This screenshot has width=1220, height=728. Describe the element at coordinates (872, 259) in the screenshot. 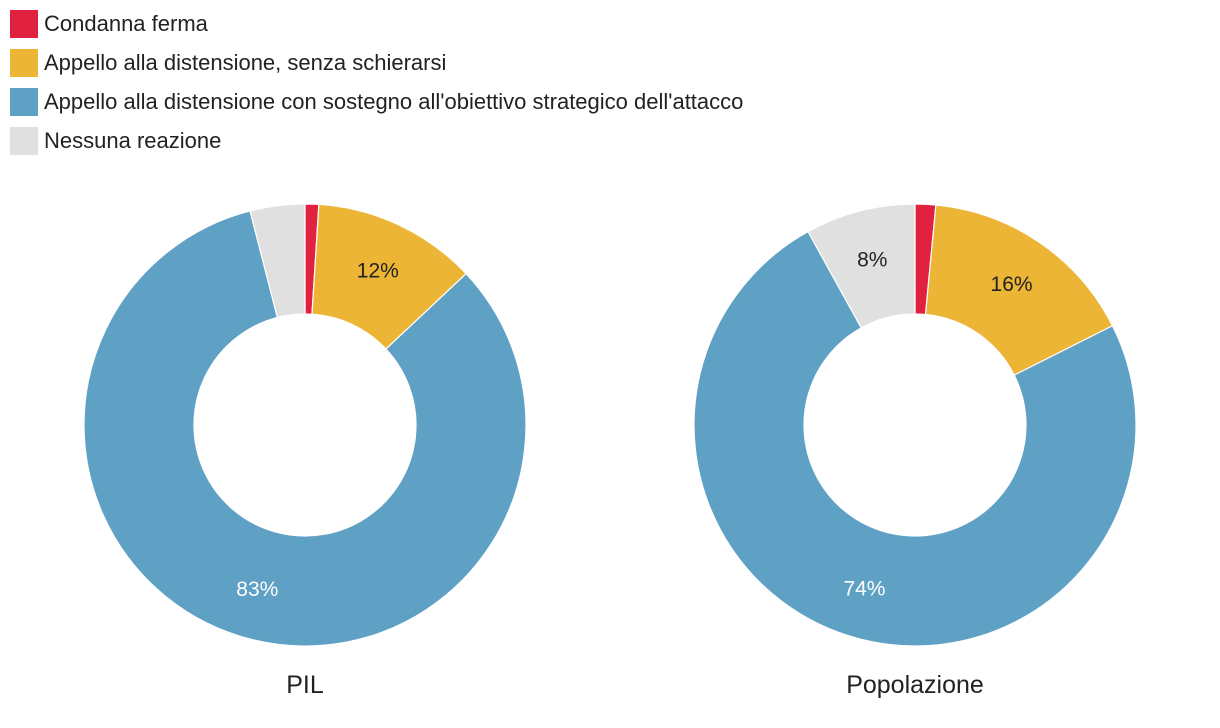

I see `slice-label-nessuna-reazione: 8%` at that location.